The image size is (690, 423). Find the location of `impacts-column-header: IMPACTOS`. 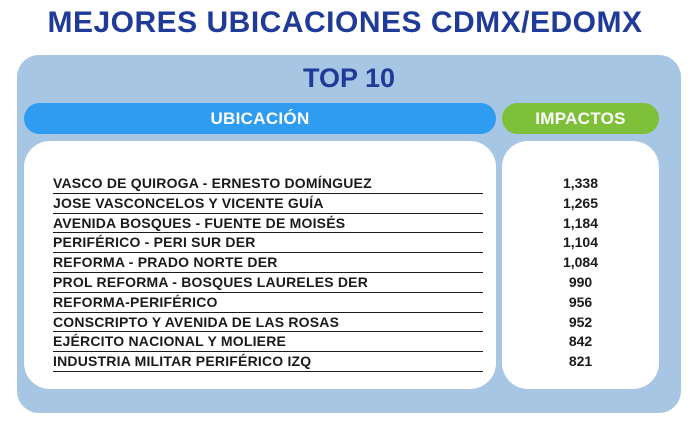

impacts-column-header: IMPACTOS is located at coordinates (580, 118).